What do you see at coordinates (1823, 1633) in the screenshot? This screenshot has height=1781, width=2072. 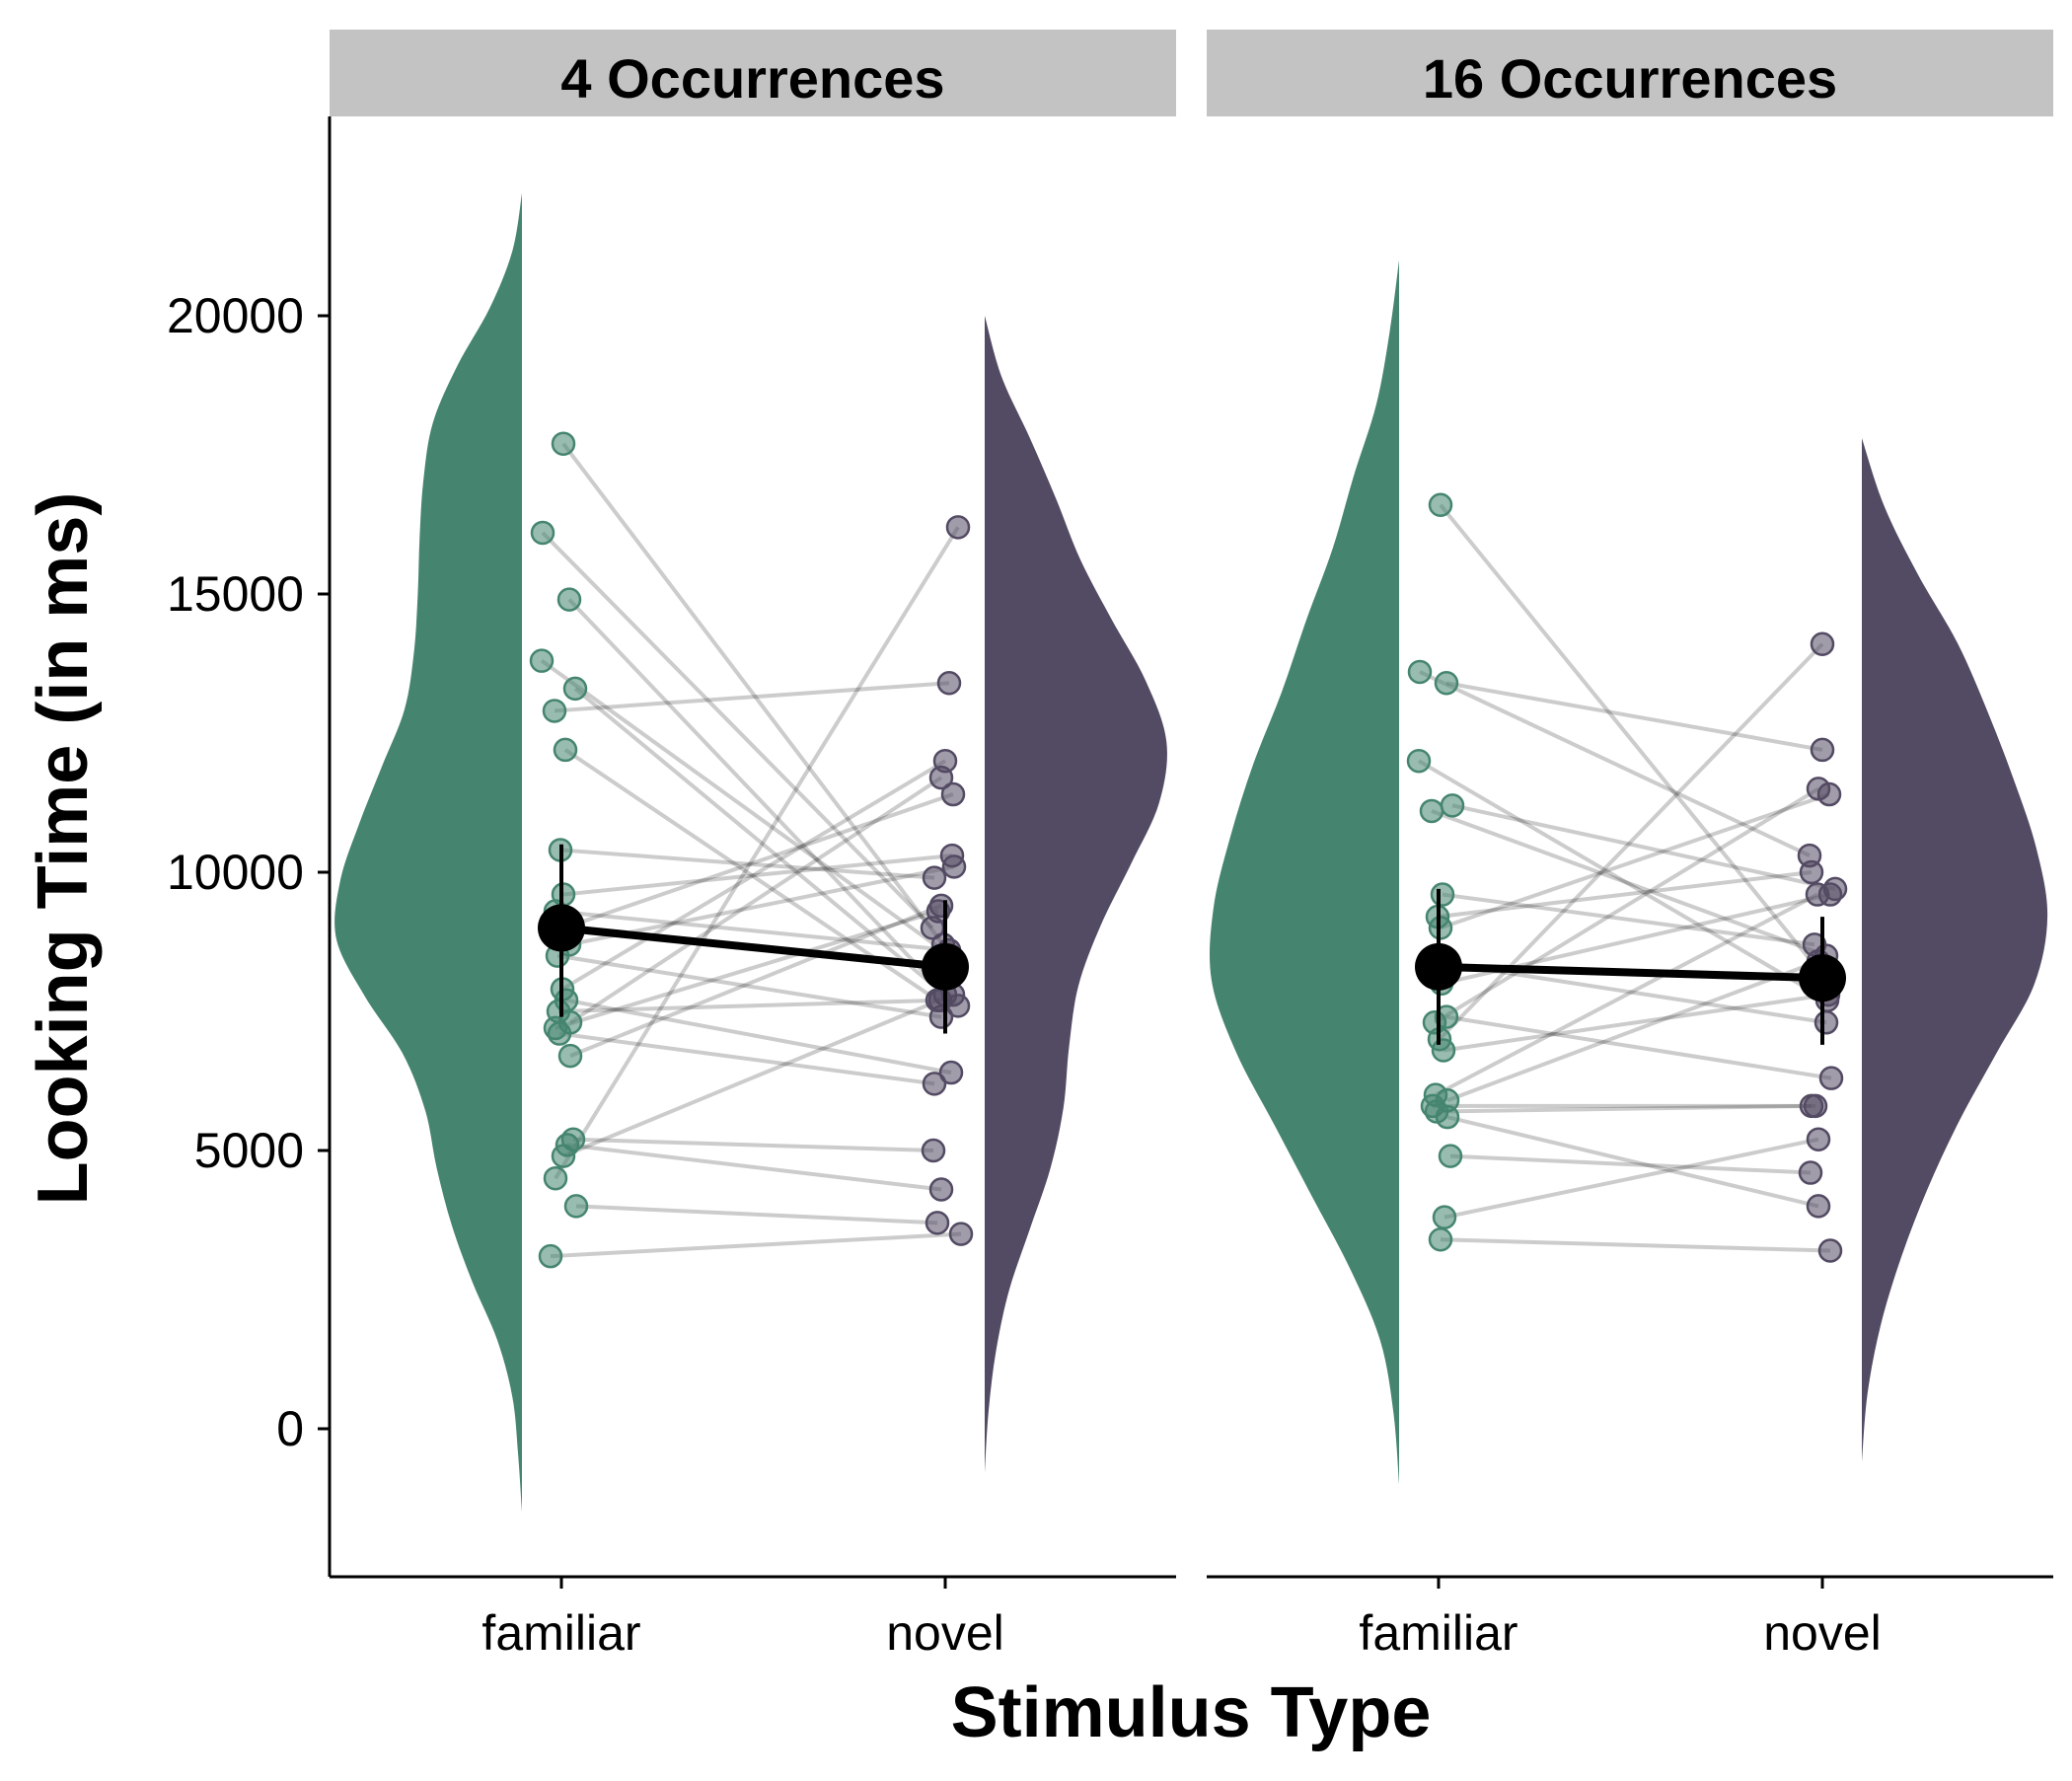 I see `x-tick-label: novel` at bounding box center [1823, 1633].